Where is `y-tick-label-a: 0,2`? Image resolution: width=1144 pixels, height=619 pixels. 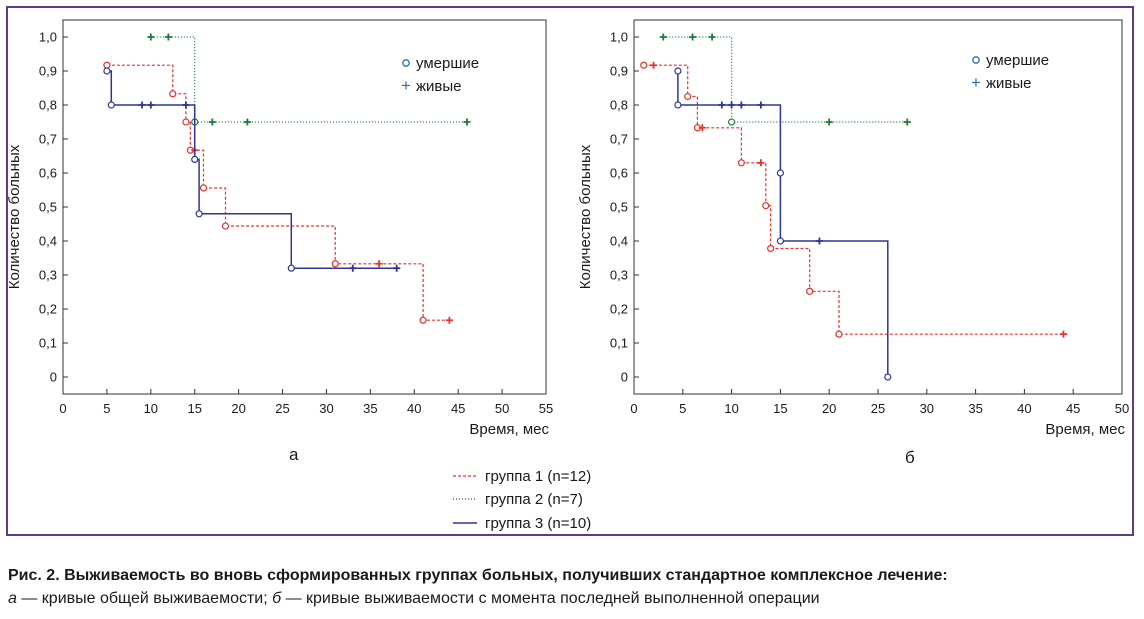
y-tick-label-a: 0,2 is located at coordinates (48, 309).